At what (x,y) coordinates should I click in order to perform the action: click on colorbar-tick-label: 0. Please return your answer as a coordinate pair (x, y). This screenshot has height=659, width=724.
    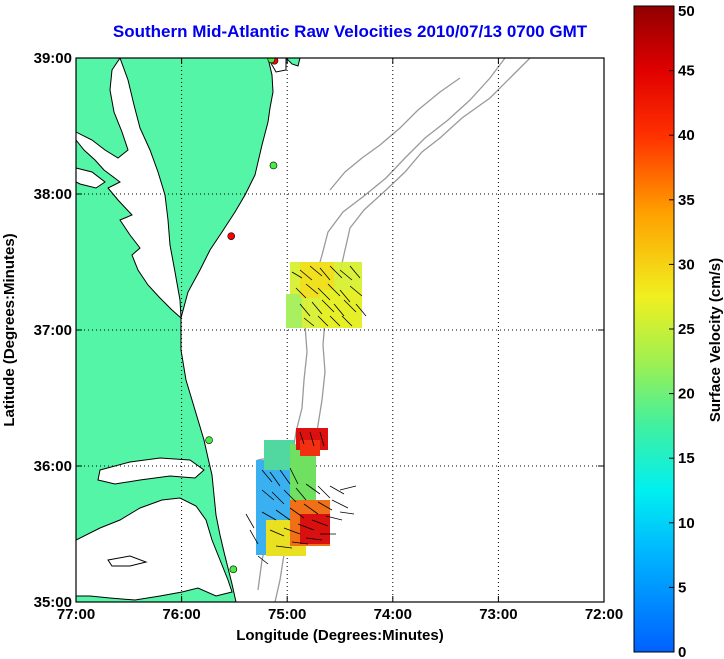
    Looking at the image, I should click on (682, 651).